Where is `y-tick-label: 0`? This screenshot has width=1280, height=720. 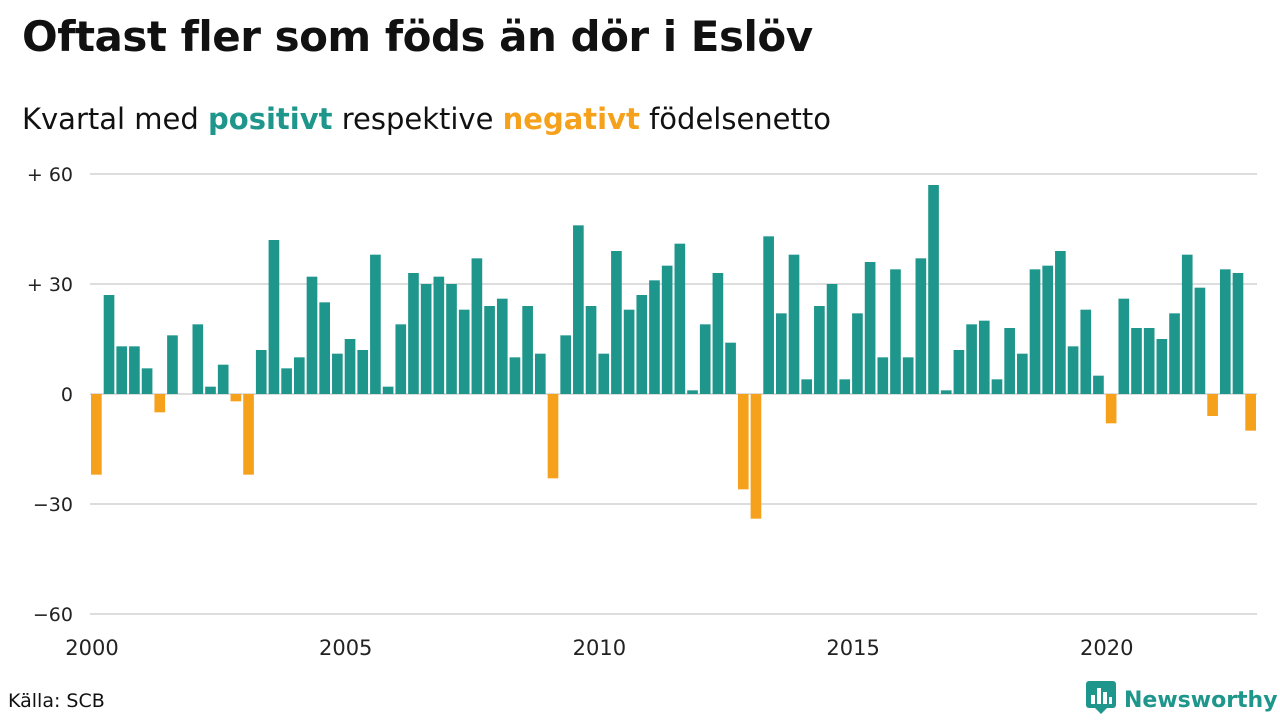
y-tick-label: 0 is located at coordinates (67, 395).